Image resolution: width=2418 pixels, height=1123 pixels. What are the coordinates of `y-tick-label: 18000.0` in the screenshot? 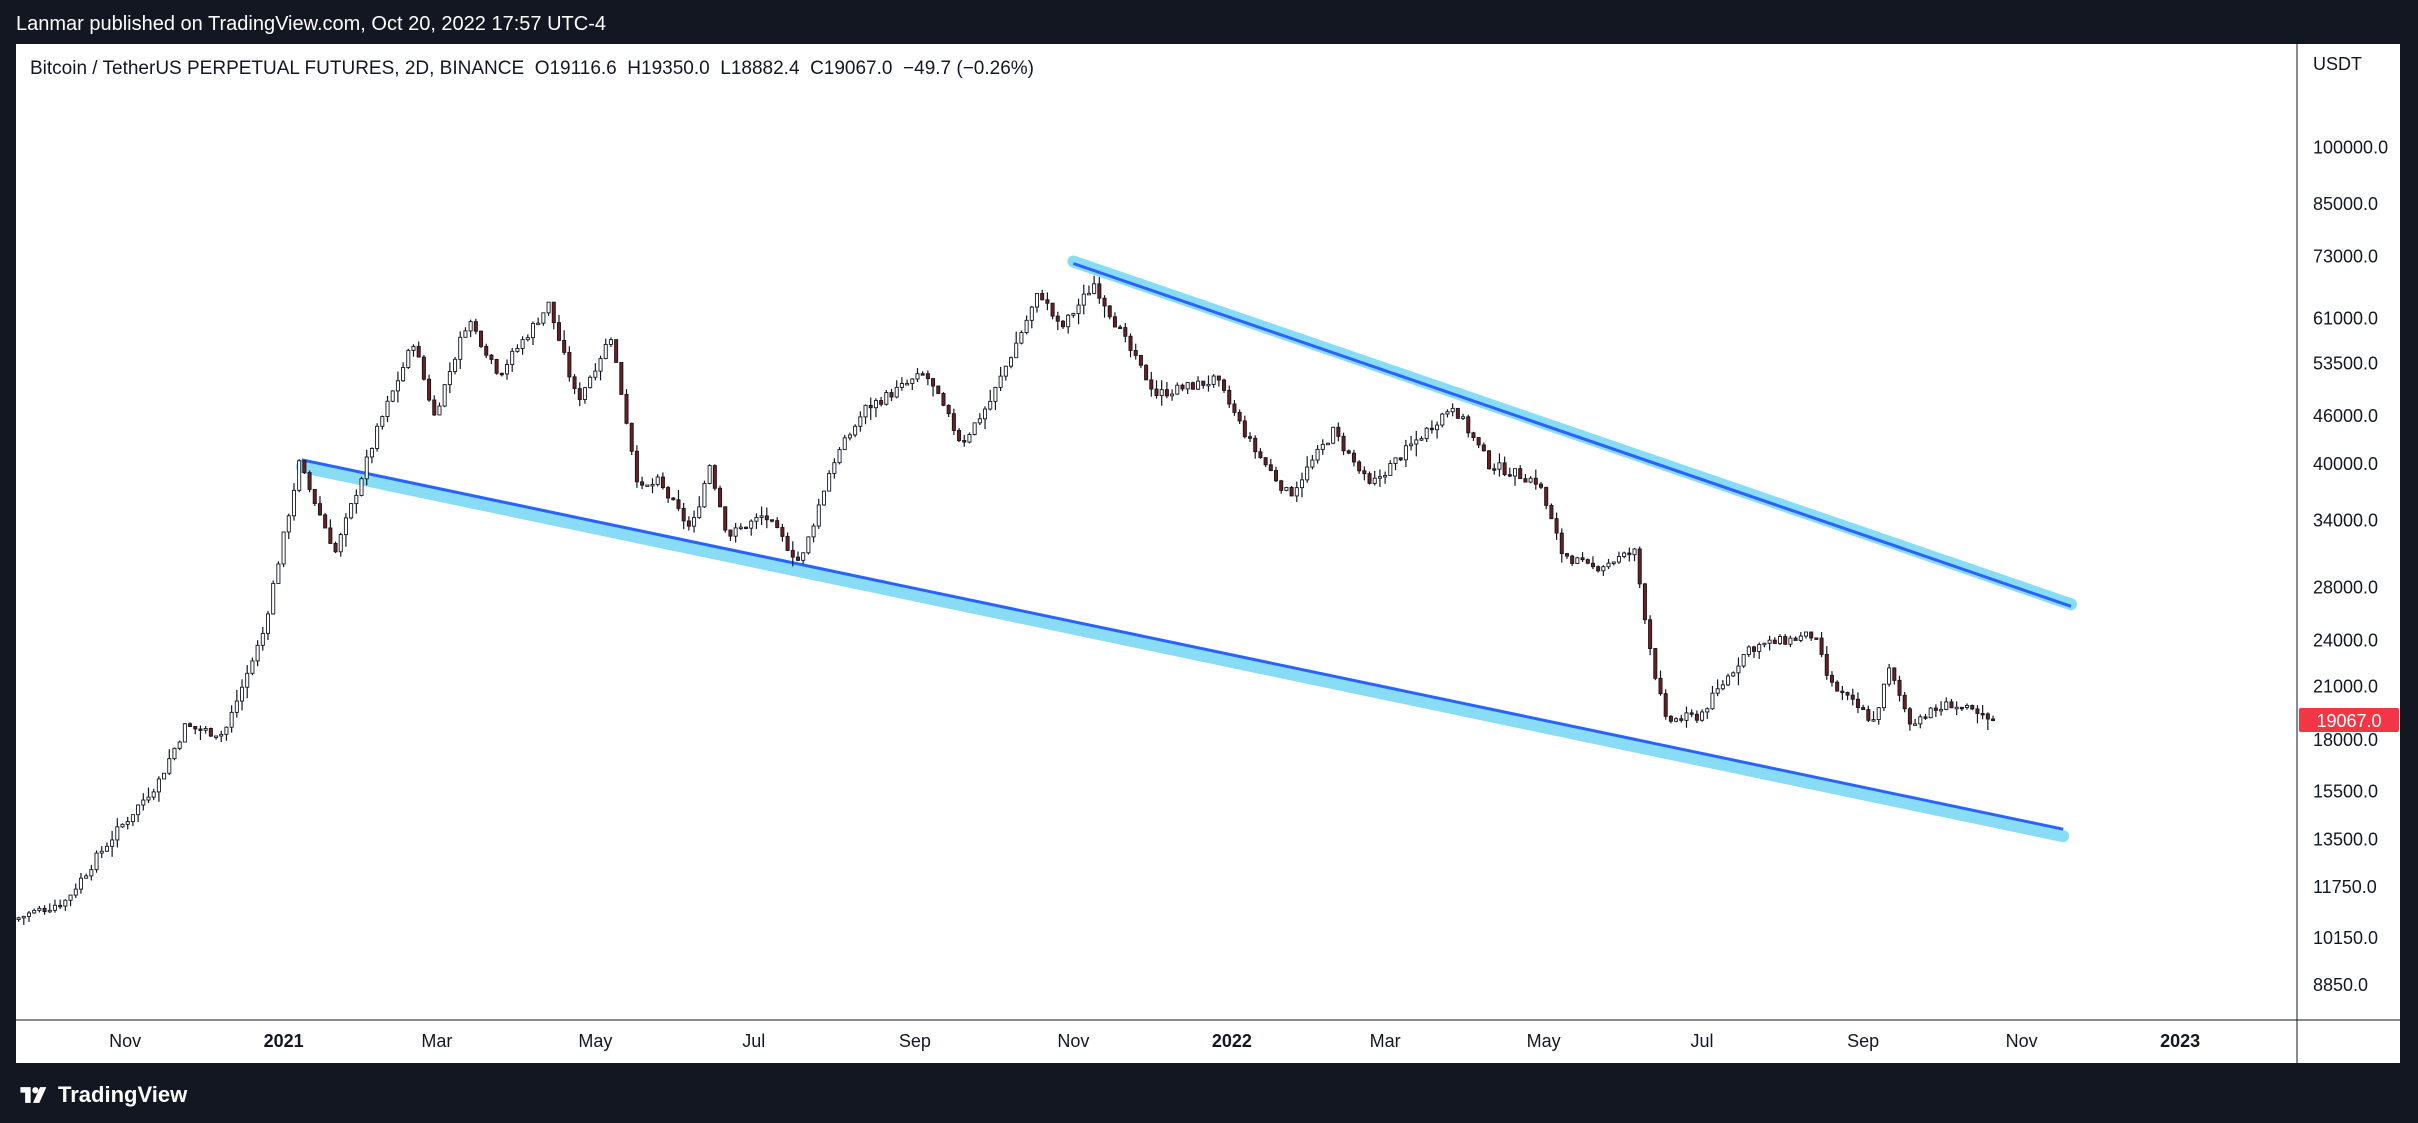 It's located at (2345, 740).